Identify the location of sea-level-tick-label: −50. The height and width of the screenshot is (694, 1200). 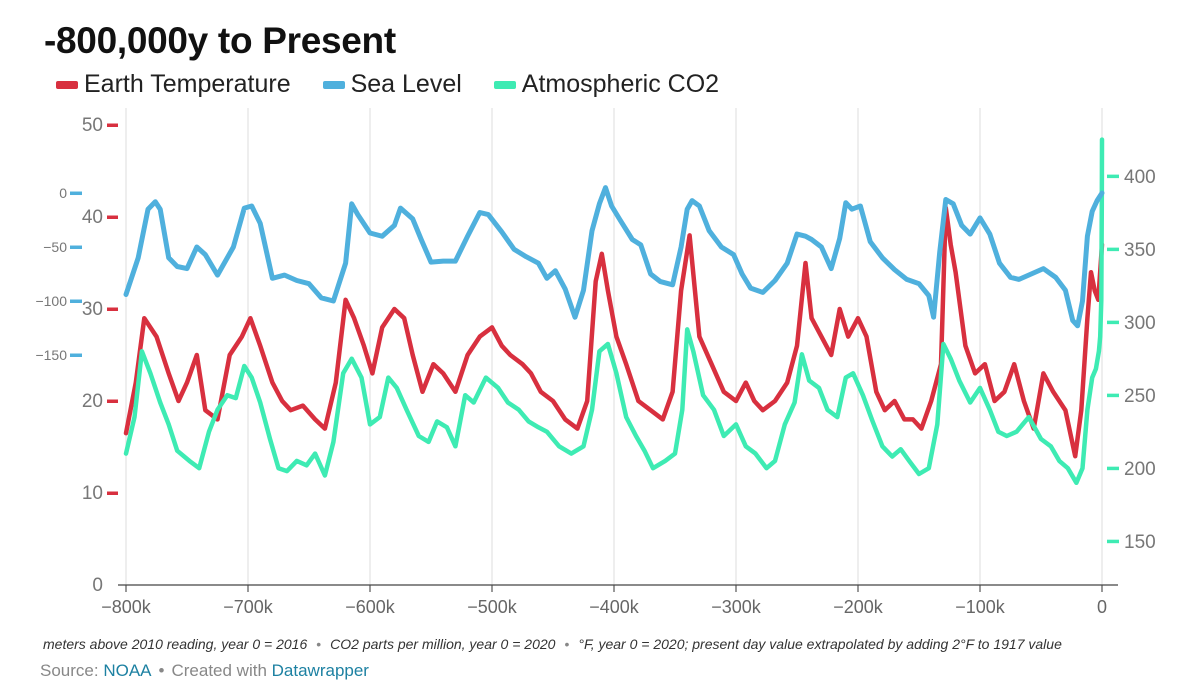
(55, 247).